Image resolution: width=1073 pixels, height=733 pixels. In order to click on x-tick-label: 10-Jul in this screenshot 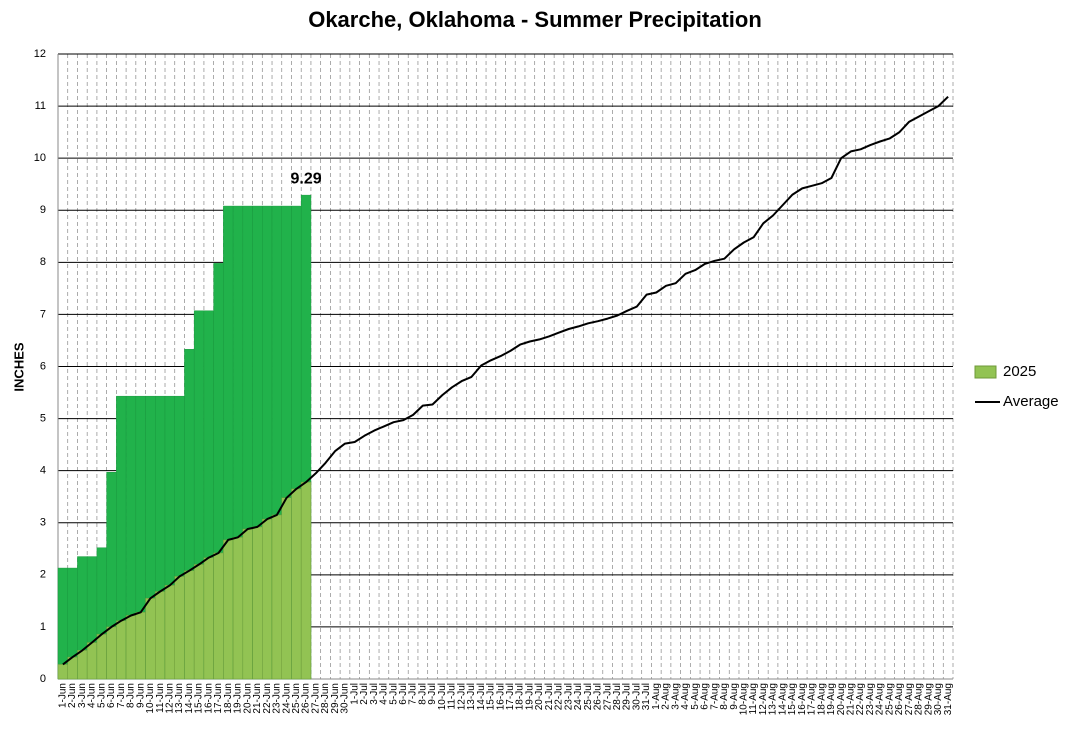, I will do `click(442, 696)`.